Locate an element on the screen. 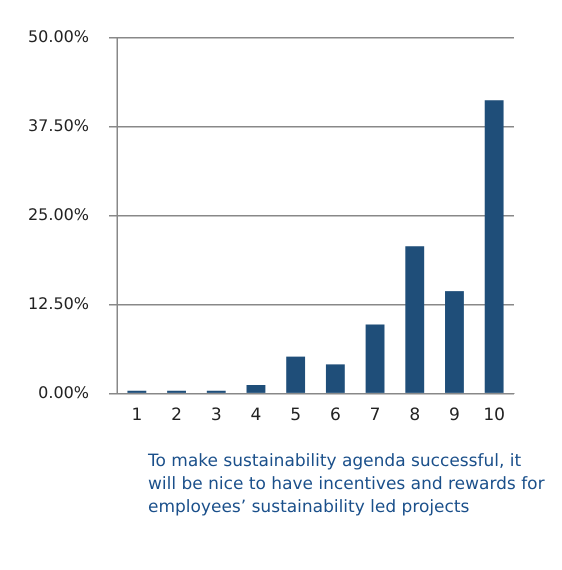 Image resolution: width=562 pixels, height=570 pixels. x-tick-label: 3 is located at coordinates (216, 415).